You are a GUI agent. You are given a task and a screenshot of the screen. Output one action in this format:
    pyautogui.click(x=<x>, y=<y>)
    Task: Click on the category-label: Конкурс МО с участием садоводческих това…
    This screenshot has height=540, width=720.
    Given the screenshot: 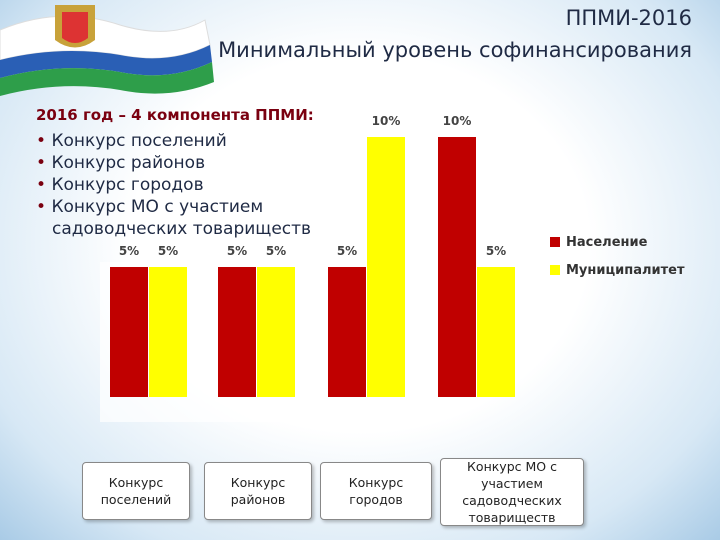 What is the action you would take?
    pyautogui.click(x=512, y=492)
    